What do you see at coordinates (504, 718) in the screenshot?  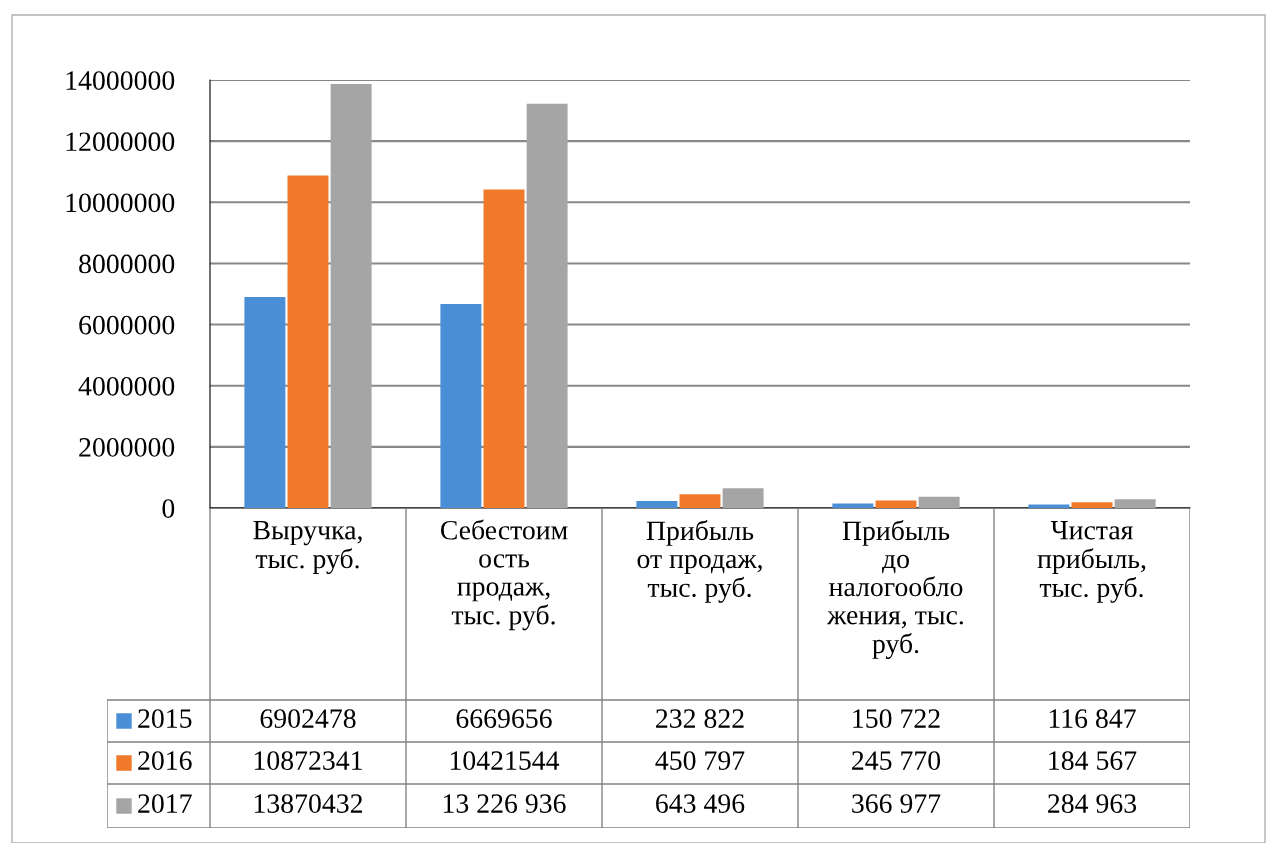 I see `data-label: 6669656` at bounding box center [504, 718].